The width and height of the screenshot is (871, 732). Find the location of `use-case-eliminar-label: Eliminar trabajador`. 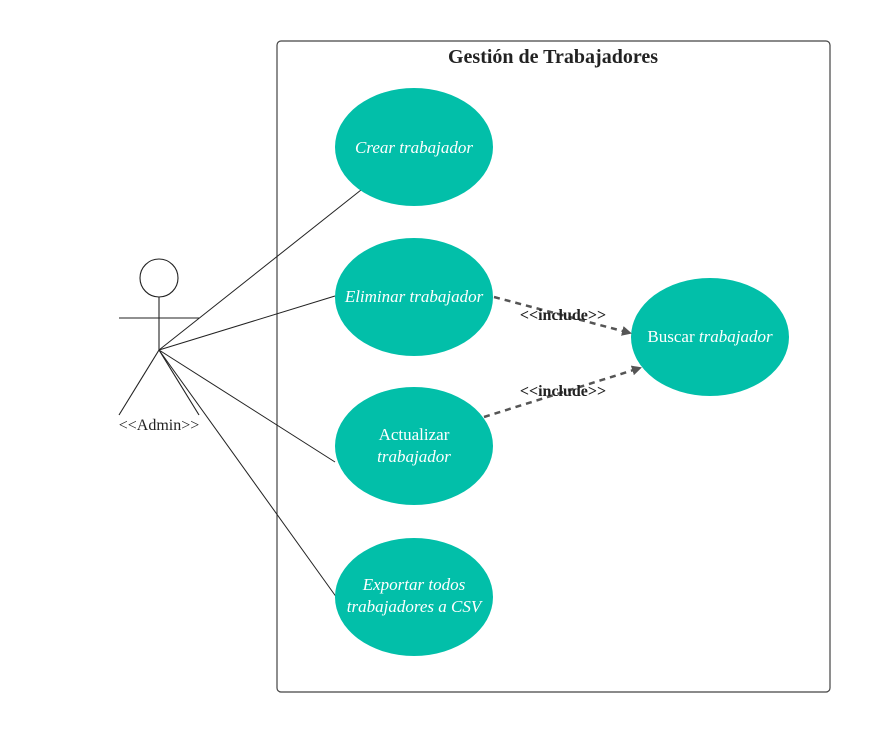

use-case-eliminar-label: Eliminar trabajador is located at coordinates (414, 296).